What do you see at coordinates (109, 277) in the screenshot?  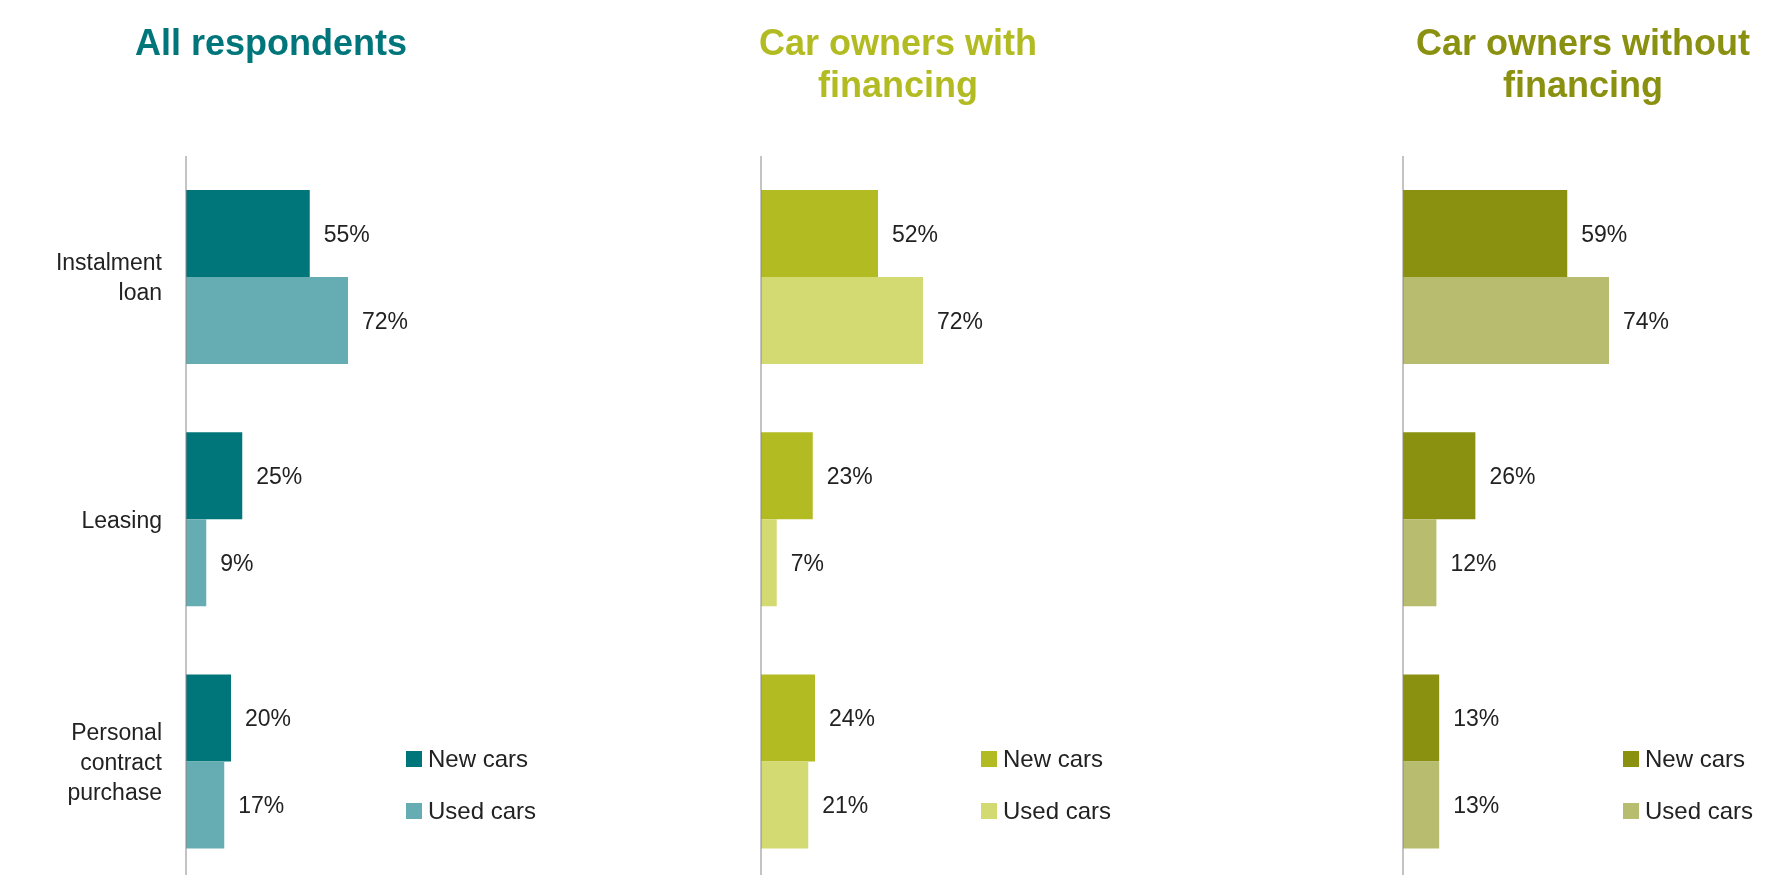 I see `y-tick-label: Instalment loan` at bounding box center [109, 277].